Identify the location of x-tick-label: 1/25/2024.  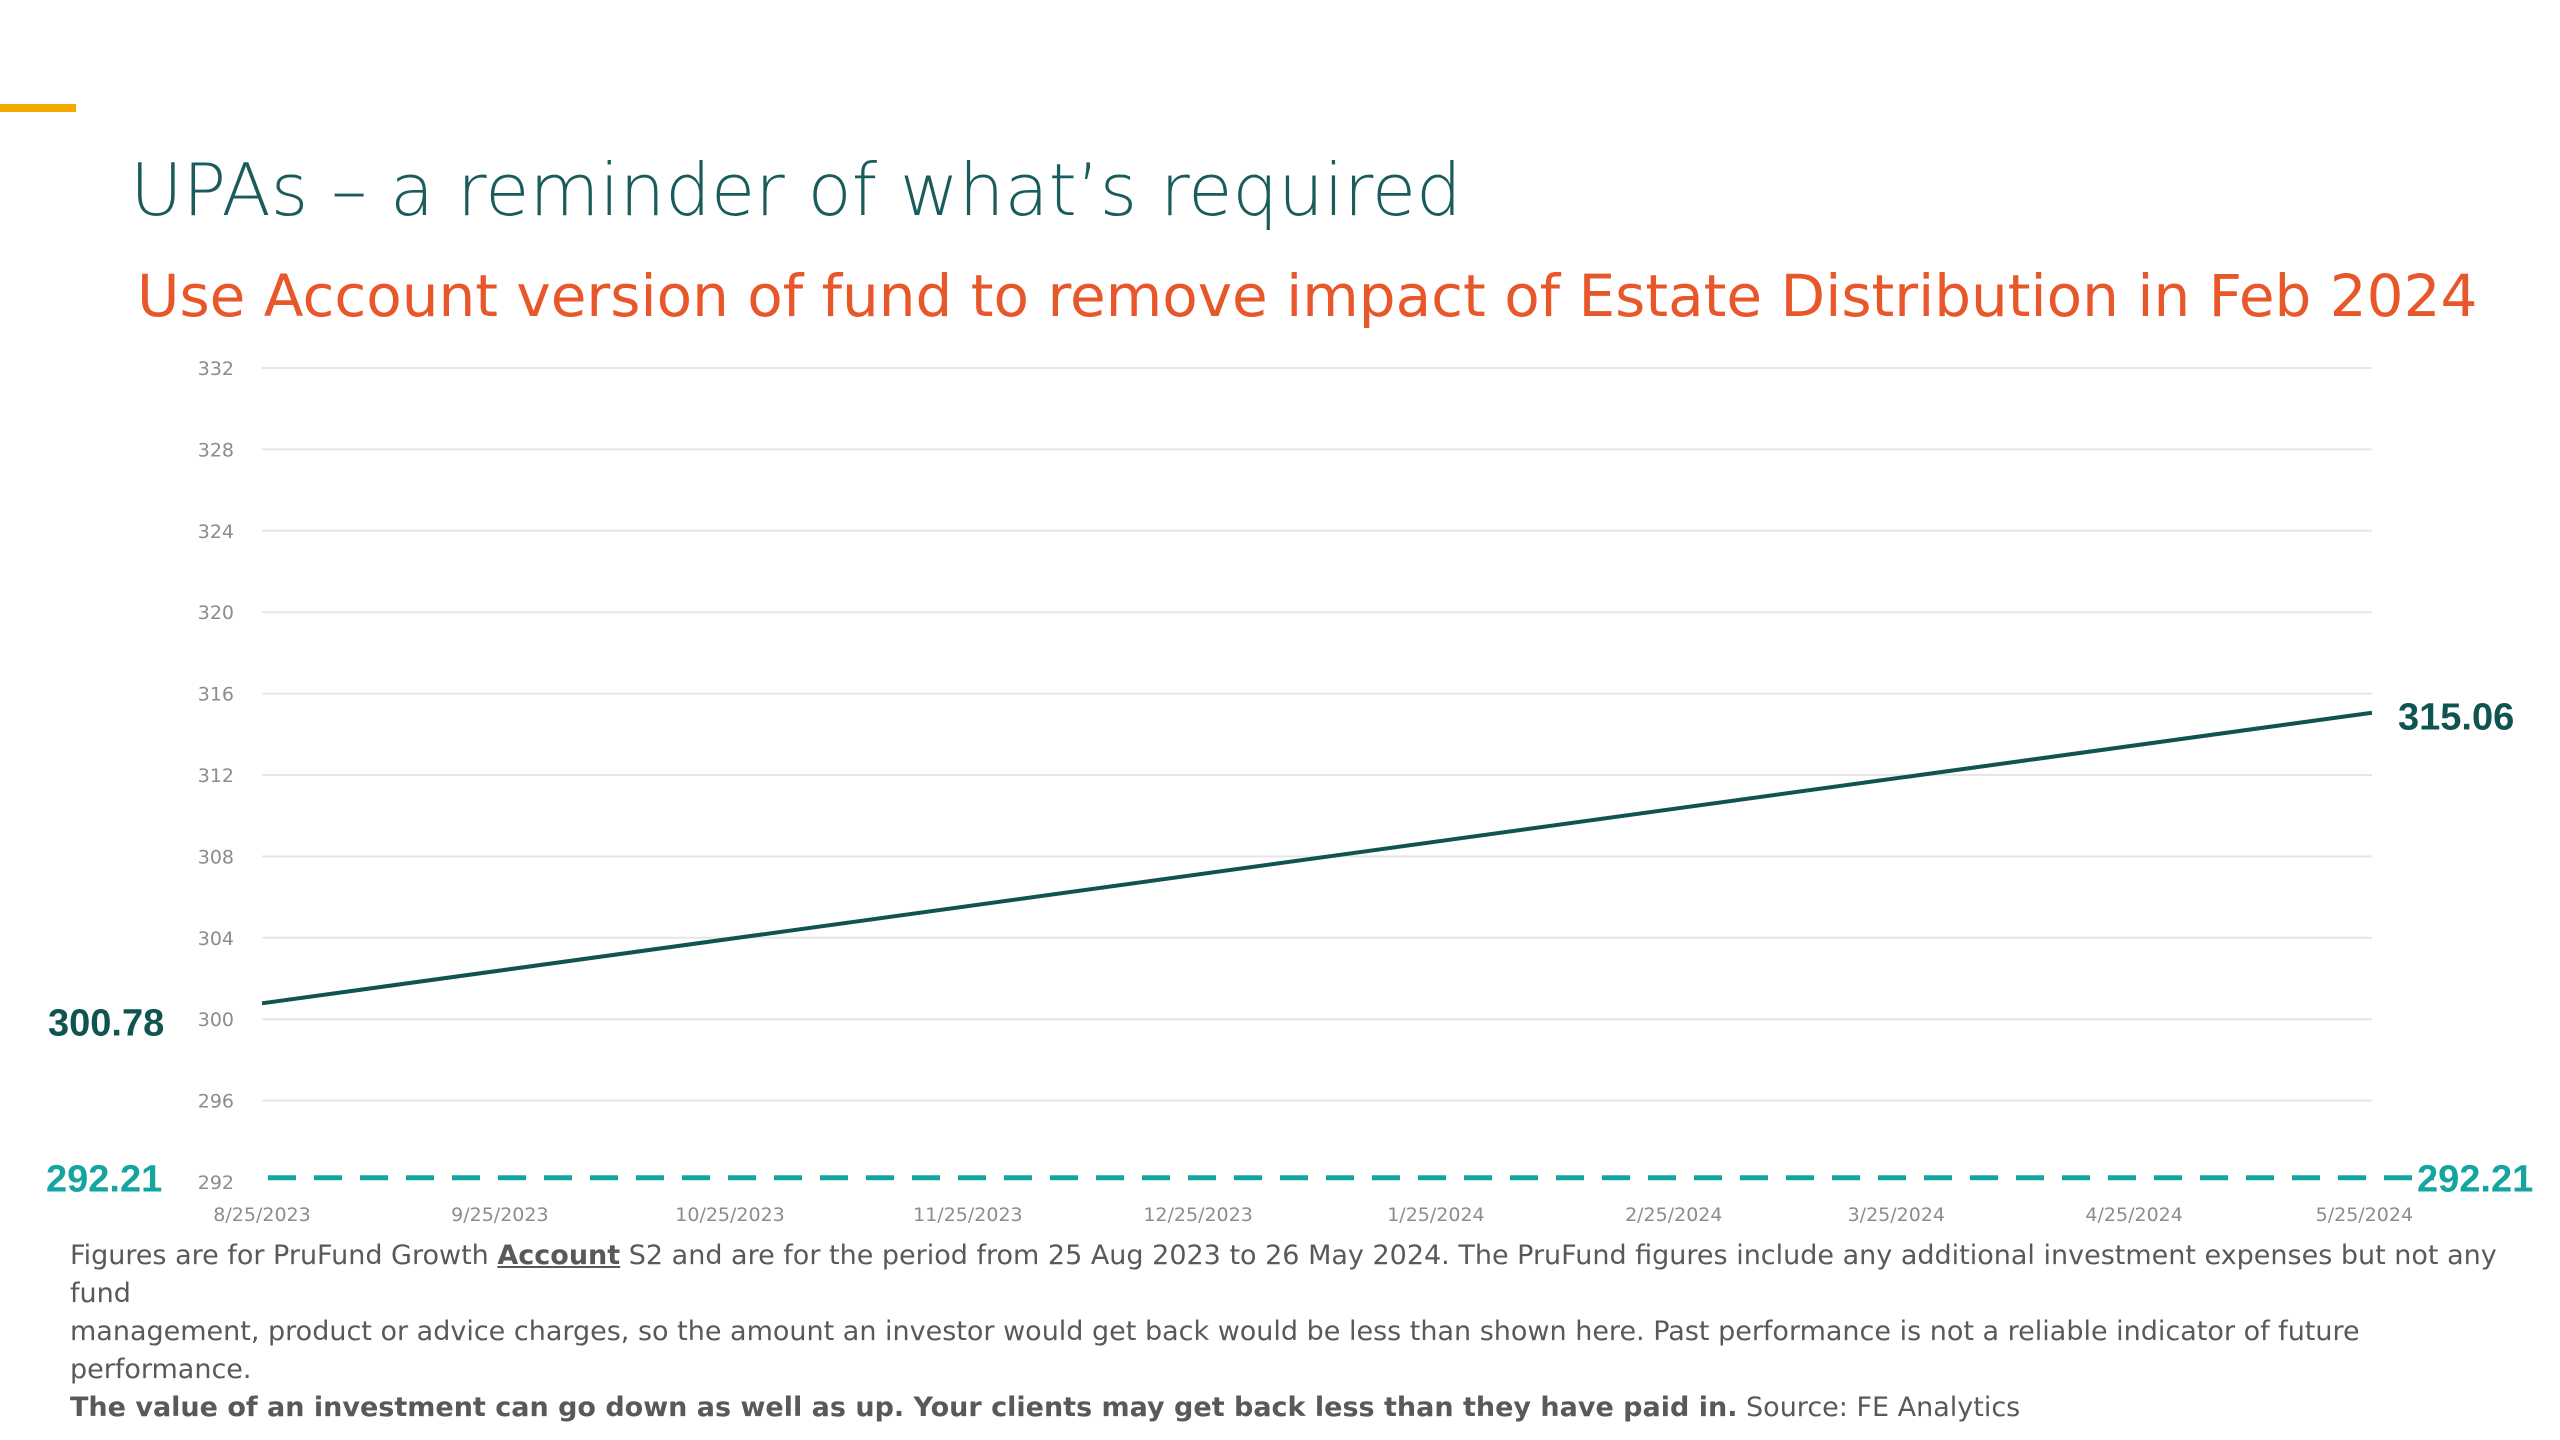
(1435, 1215).